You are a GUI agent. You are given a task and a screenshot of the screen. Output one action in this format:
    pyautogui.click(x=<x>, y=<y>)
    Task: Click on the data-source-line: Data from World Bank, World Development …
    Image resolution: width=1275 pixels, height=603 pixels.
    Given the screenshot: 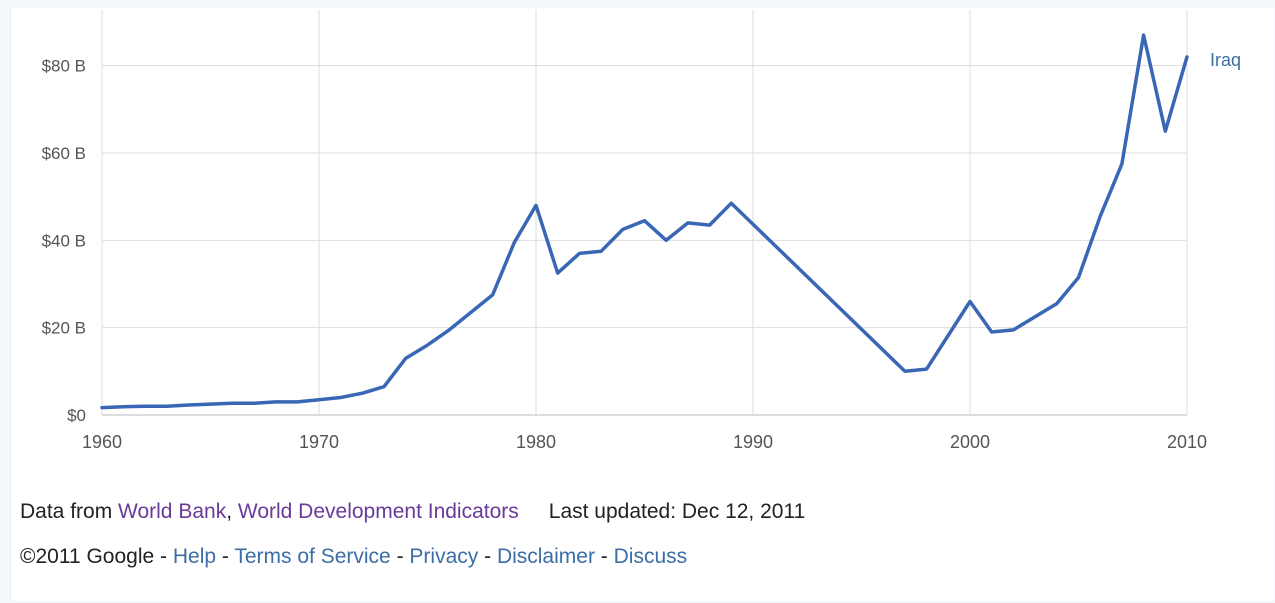 What is the action you would take?
    pyautogui.click(x=412, y=512)
    